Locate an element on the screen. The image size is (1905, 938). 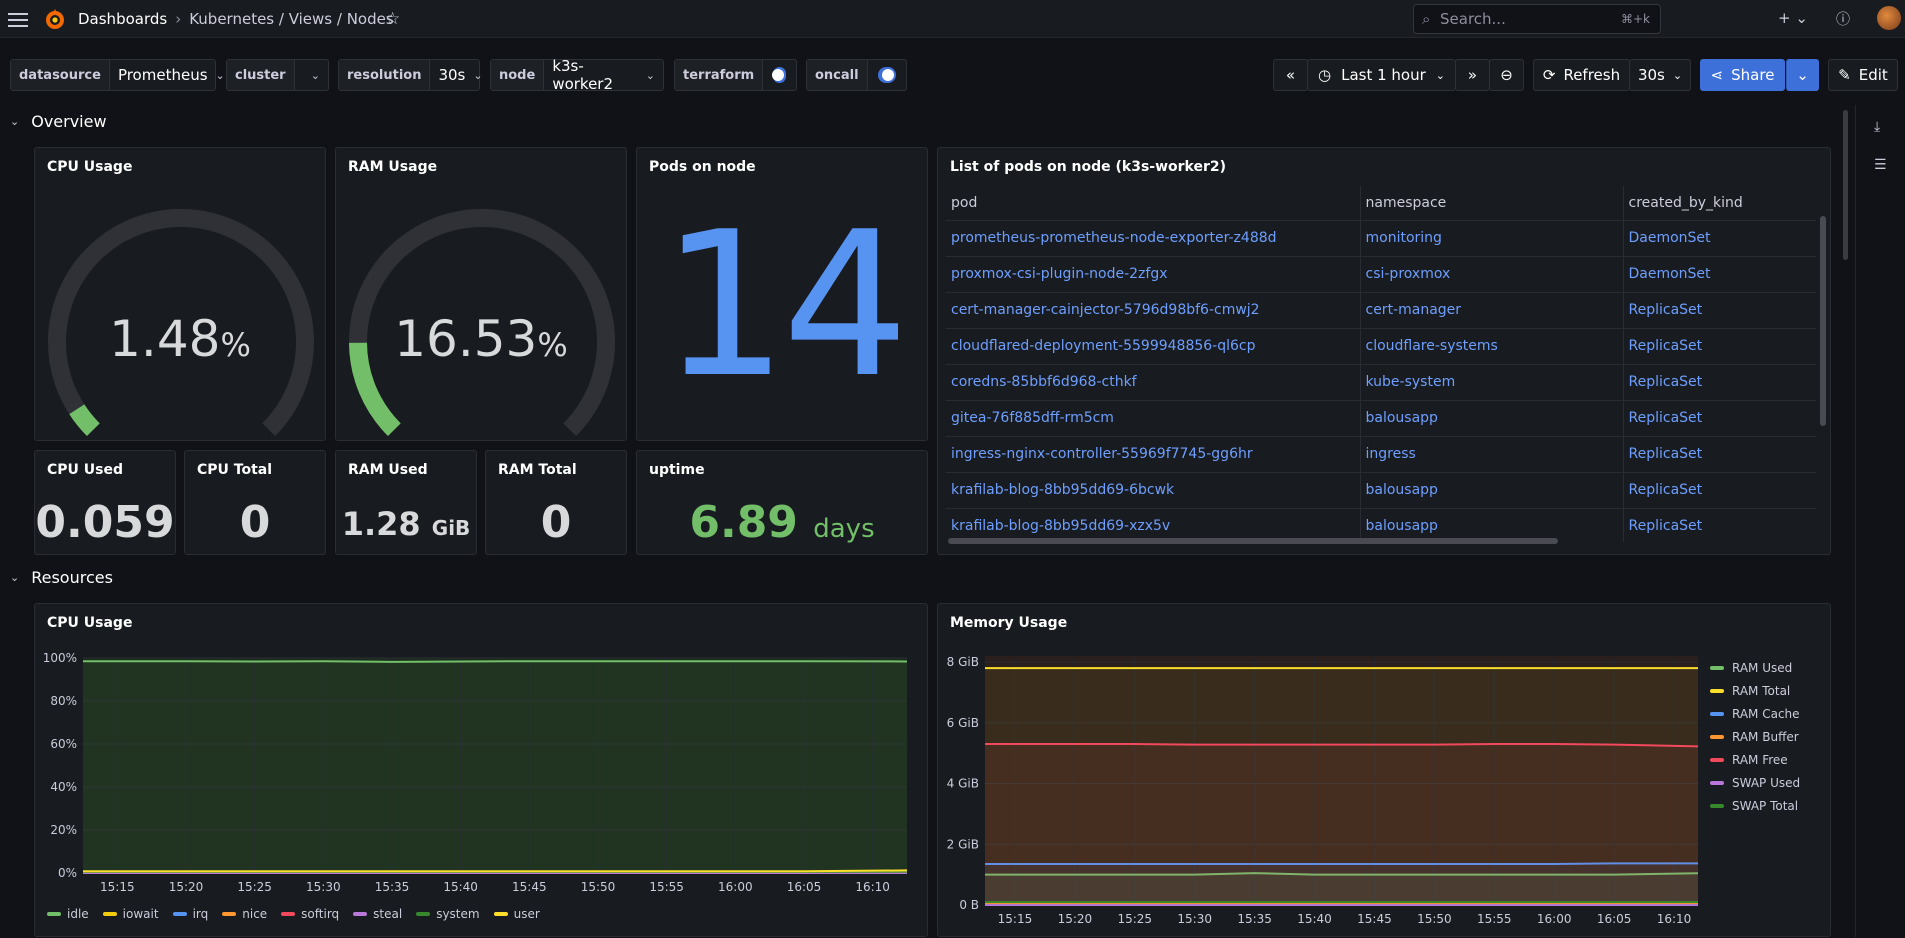
ram-used-panel: RAM Used 1.28 GiB is located at coordinates (406, 502).